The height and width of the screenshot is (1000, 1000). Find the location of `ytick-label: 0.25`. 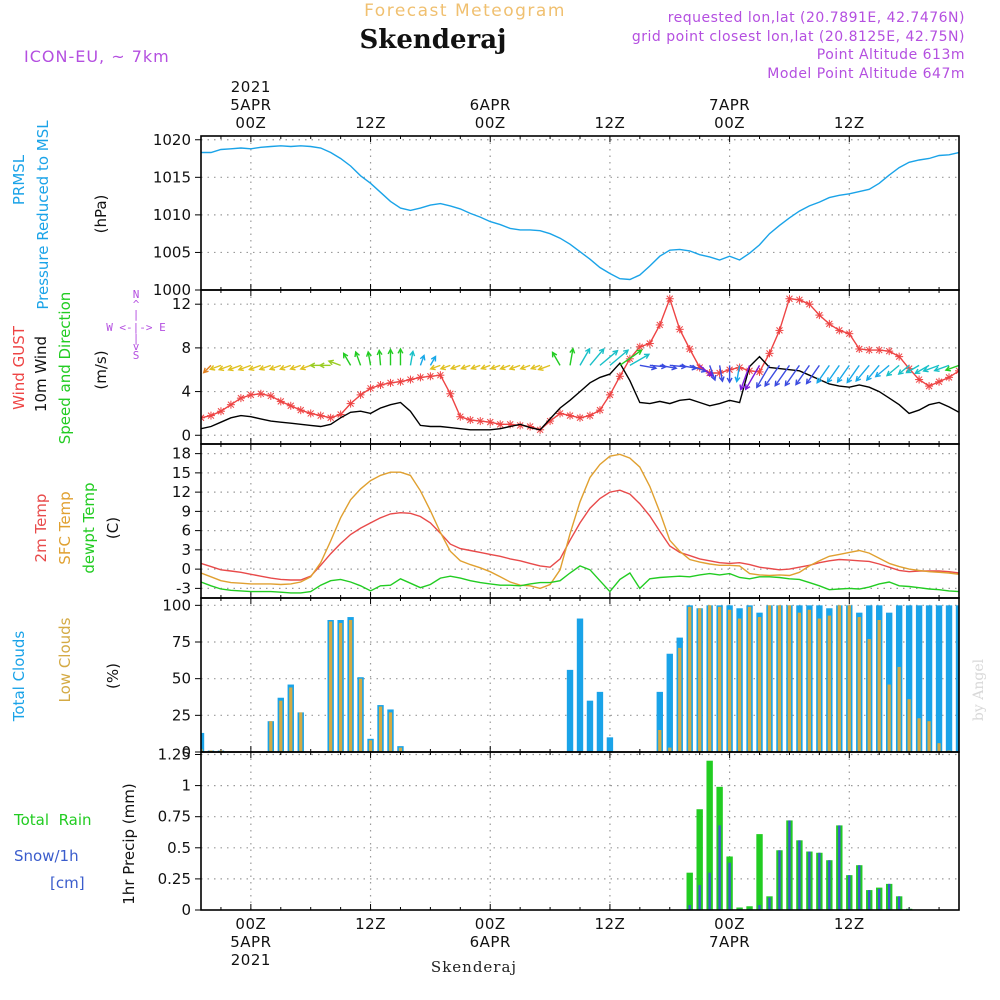

ytick-label: 0.25 is located at coordinates (174, 879).